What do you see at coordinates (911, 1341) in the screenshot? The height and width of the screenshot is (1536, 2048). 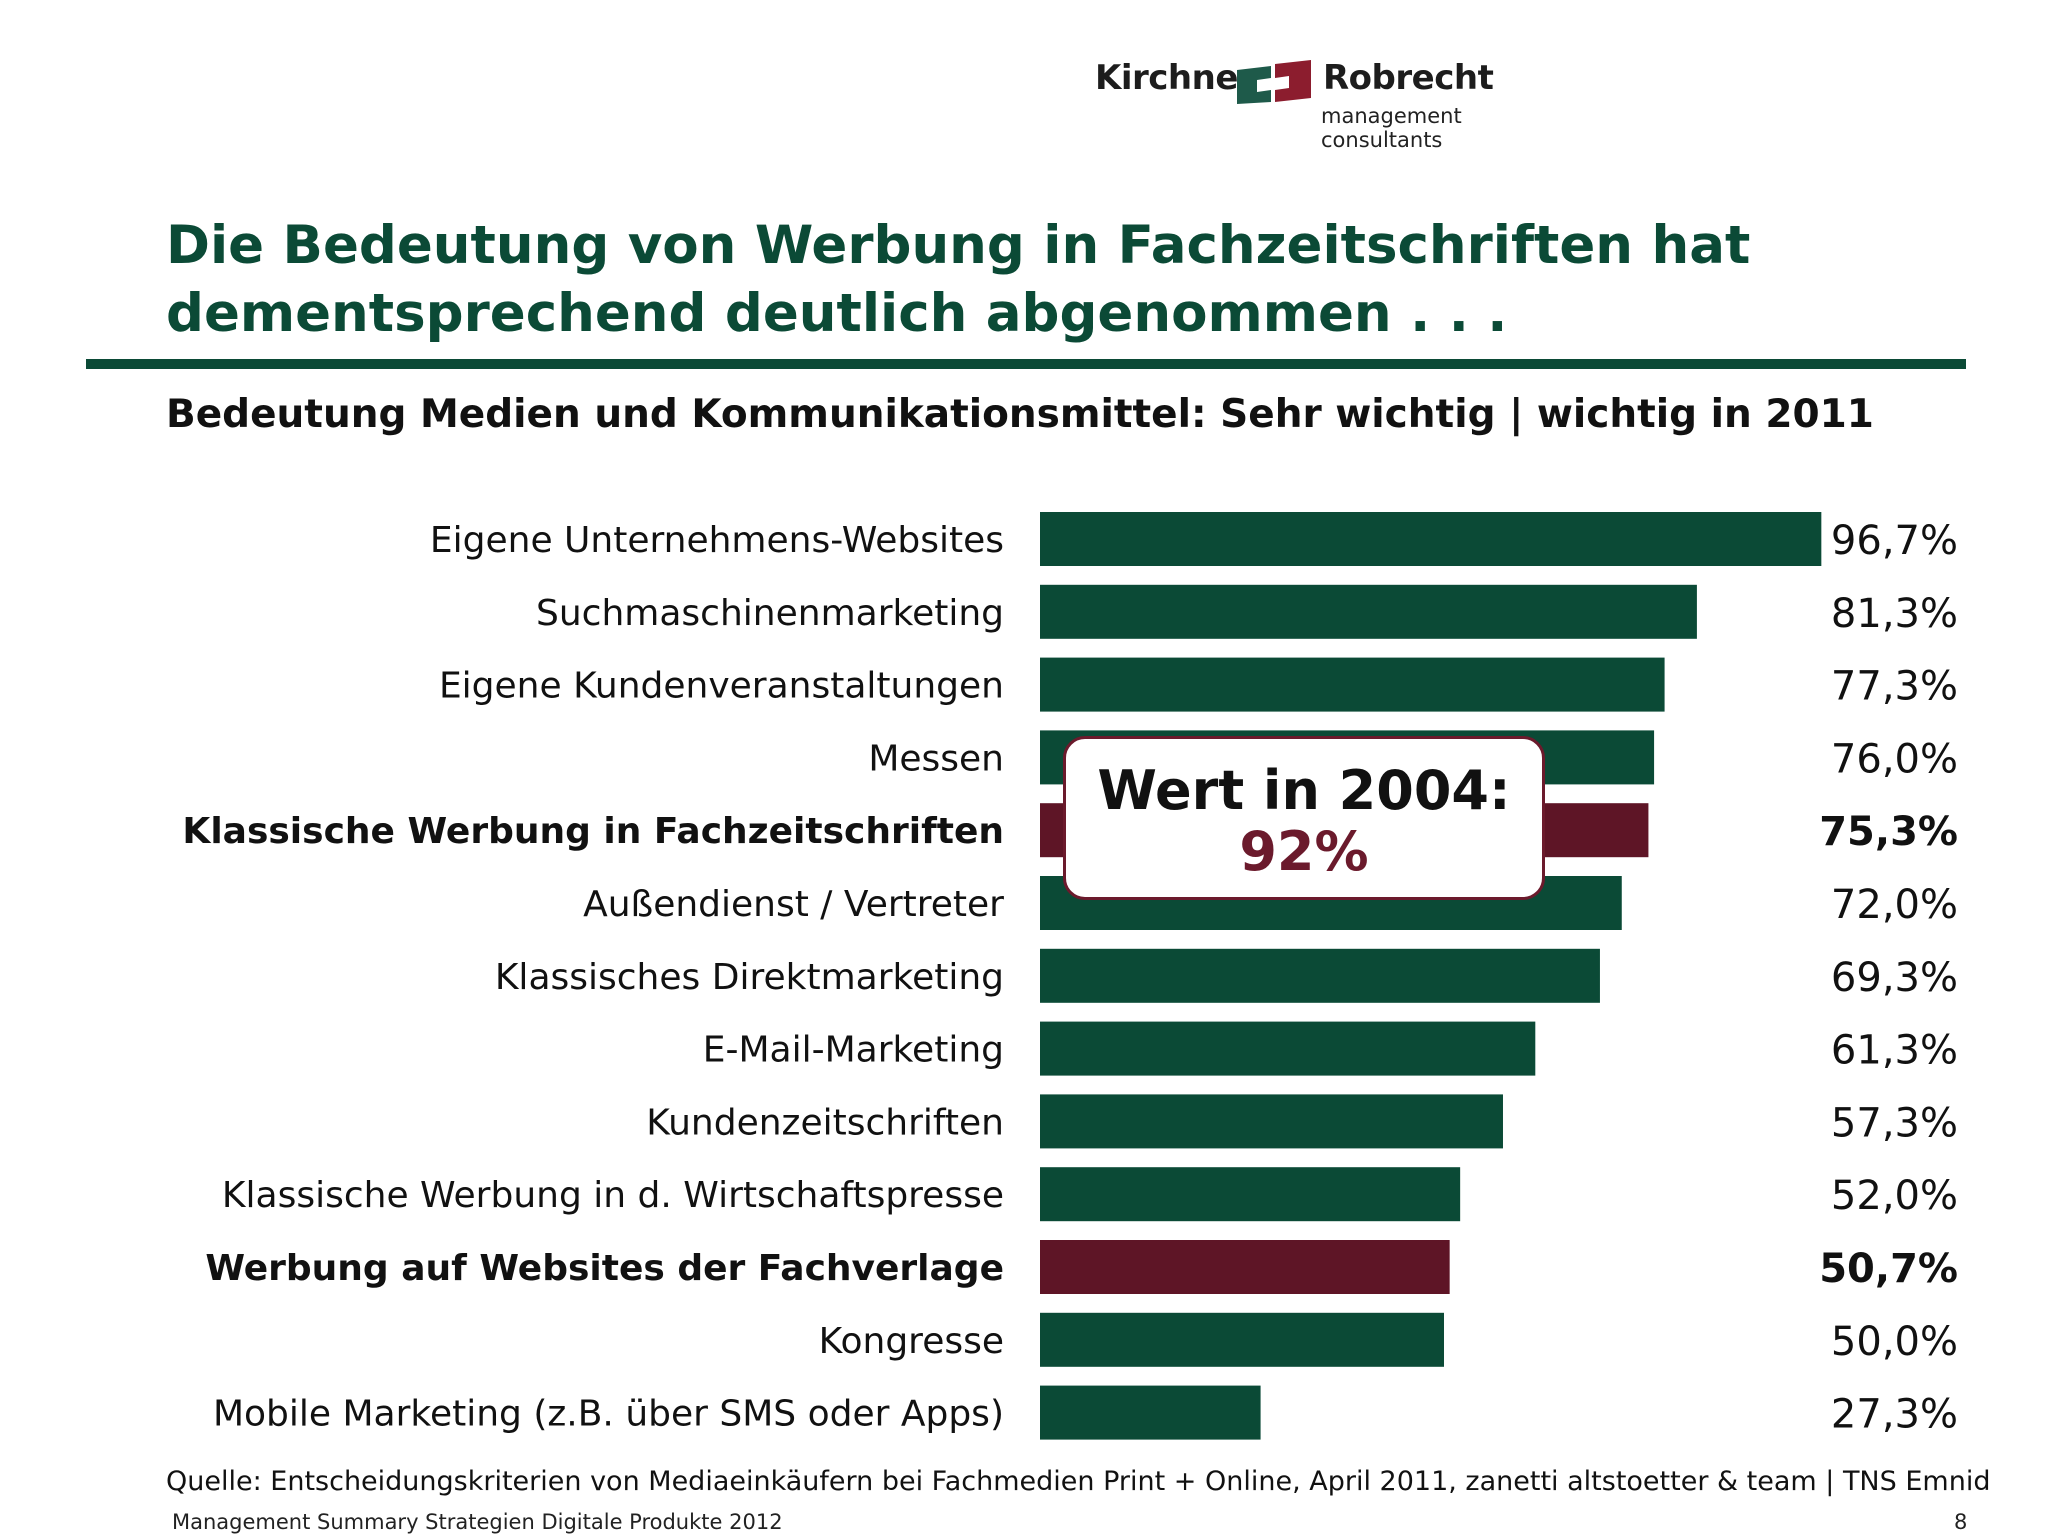 I see `category-label-11: Kongresse` at bounding box center [911, 1341].